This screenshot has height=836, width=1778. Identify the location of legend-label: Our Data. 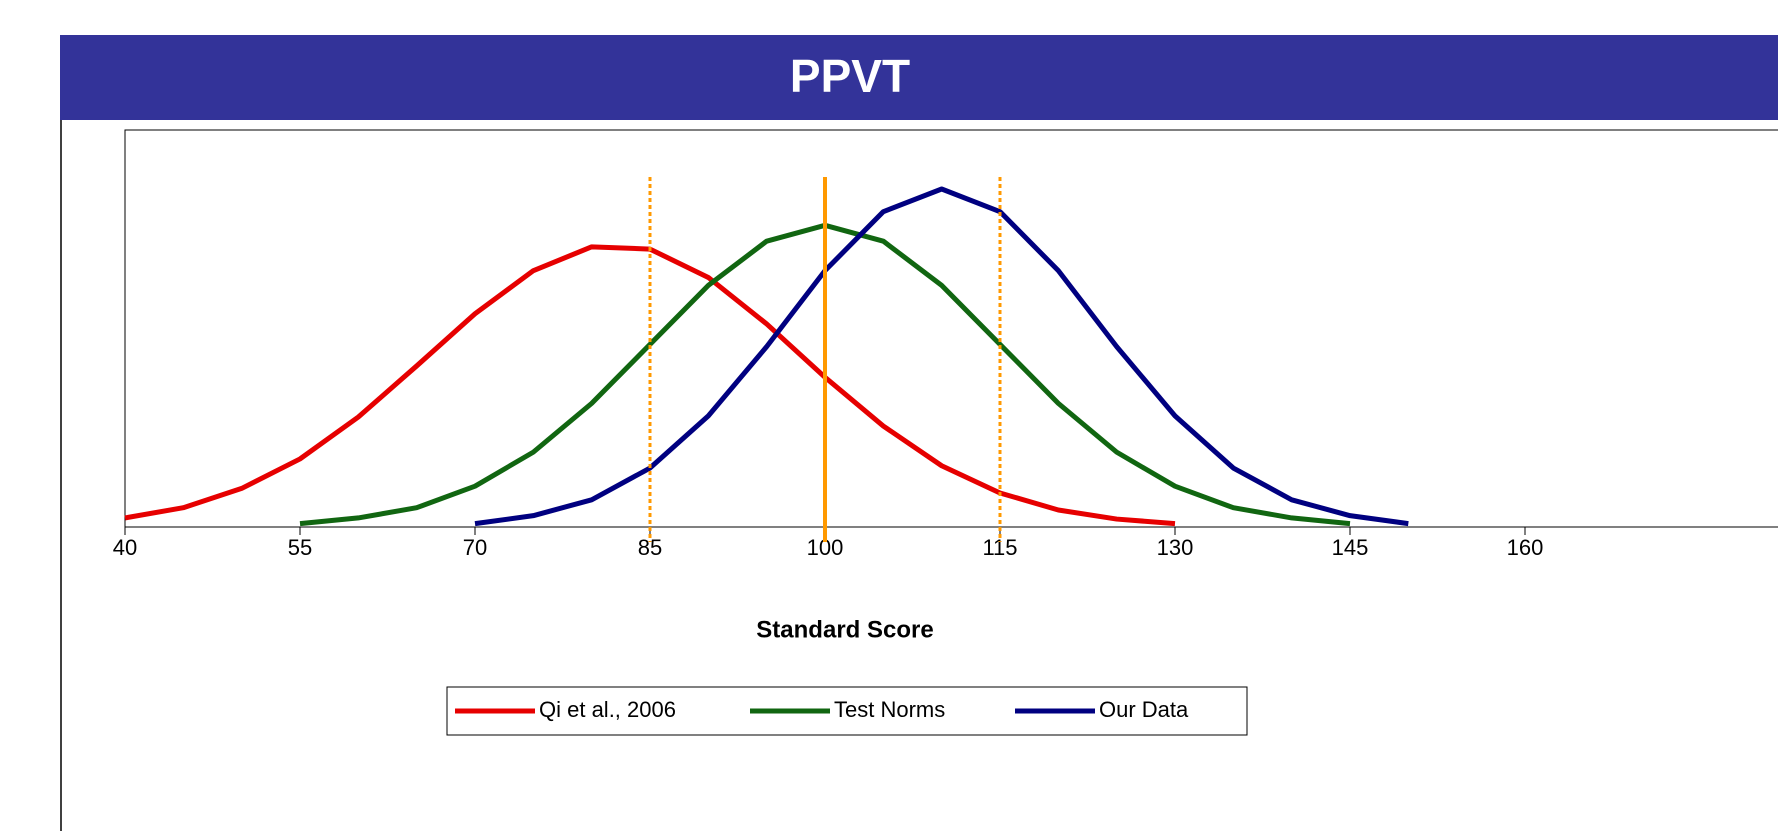
(1144, 709).